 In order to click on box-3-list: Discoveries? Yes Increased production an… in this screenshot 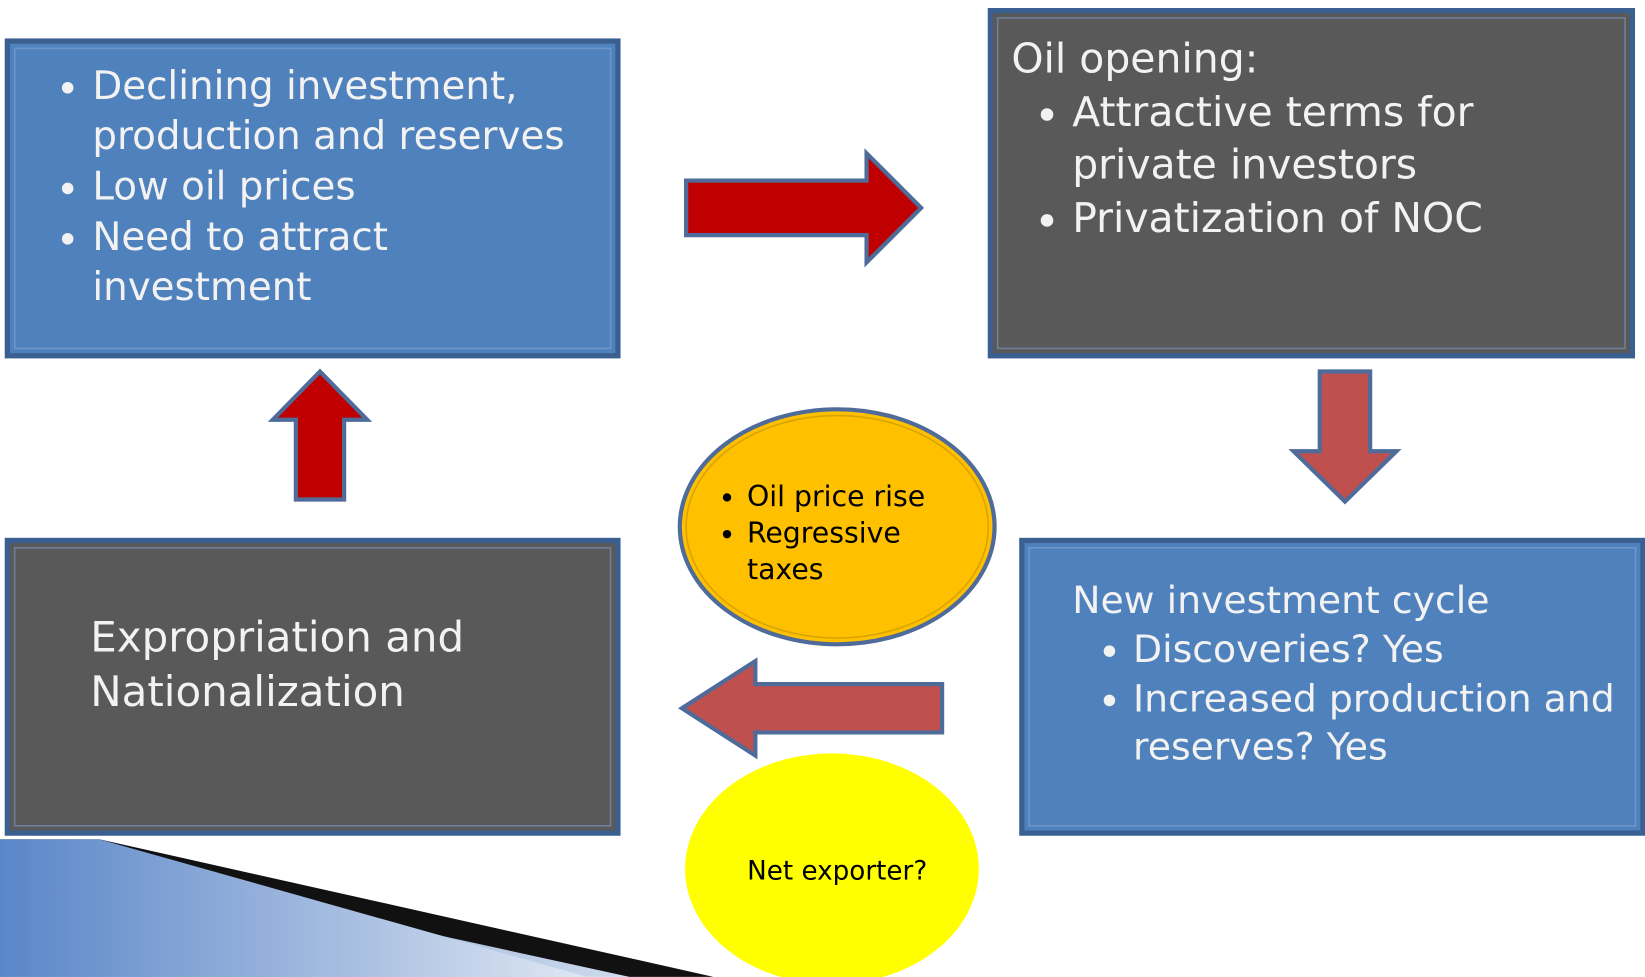, I will do `click(1345, 699)`.